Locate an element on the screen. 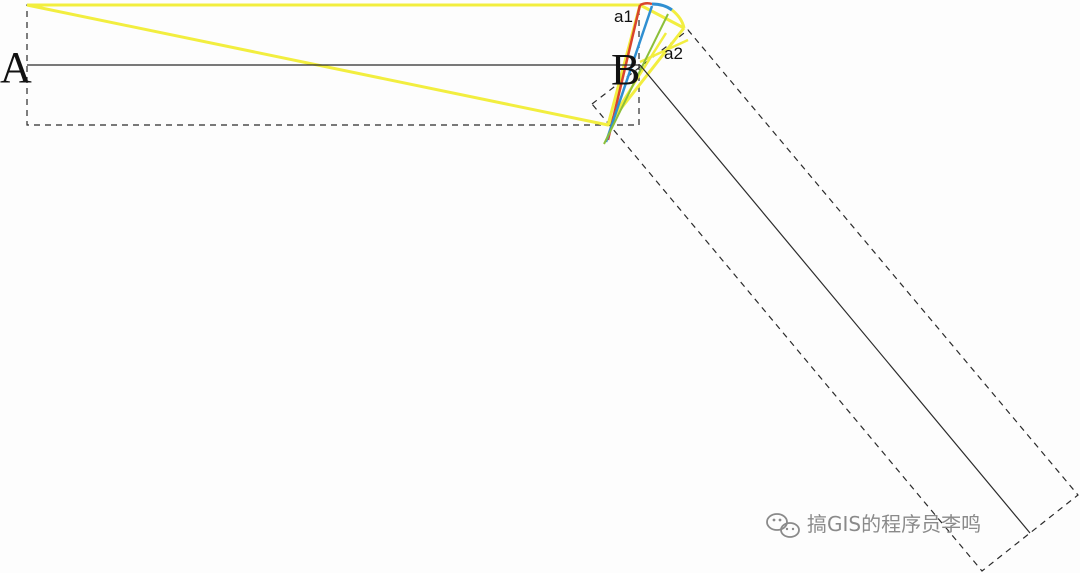 The image size is (1080, 573). point-b-label: B is located at coordinates (625, 69).